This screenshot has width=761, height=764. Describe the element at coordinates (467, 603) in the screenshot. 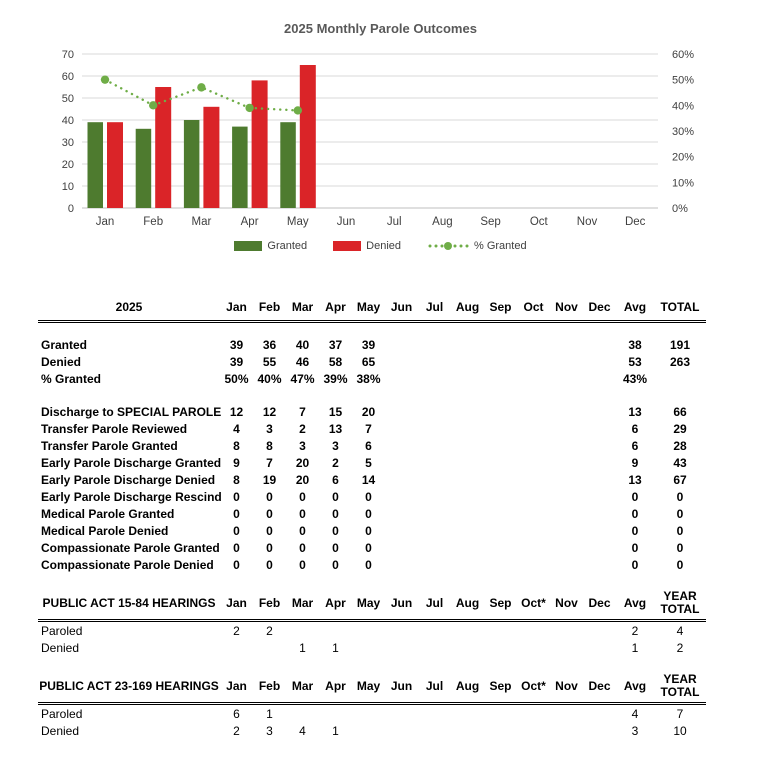

I see `month-header: Aug` at that location.